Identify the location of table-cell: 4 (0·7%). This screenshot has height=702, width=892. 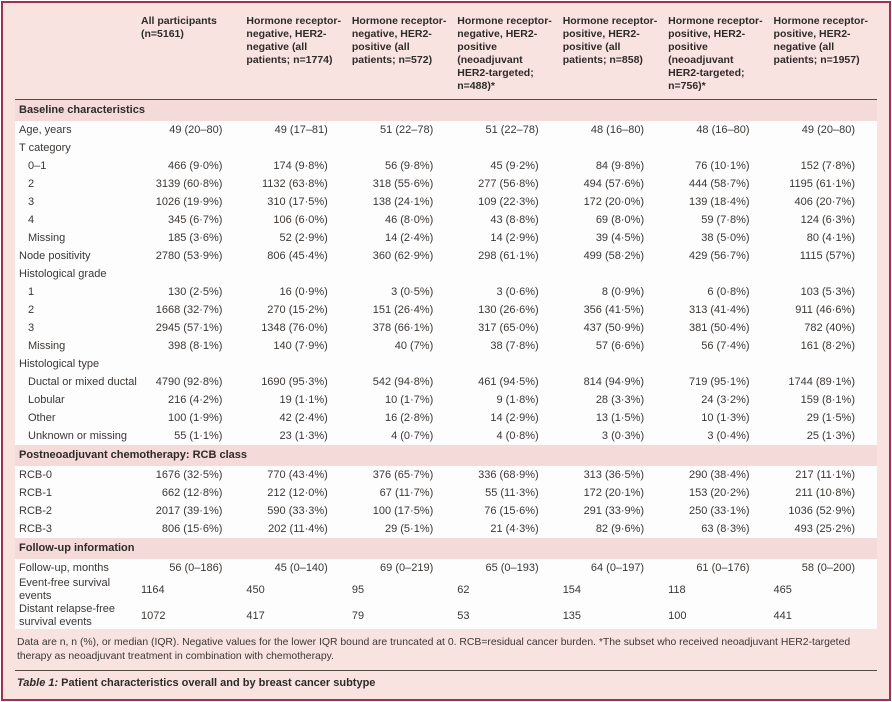
(402, 436).